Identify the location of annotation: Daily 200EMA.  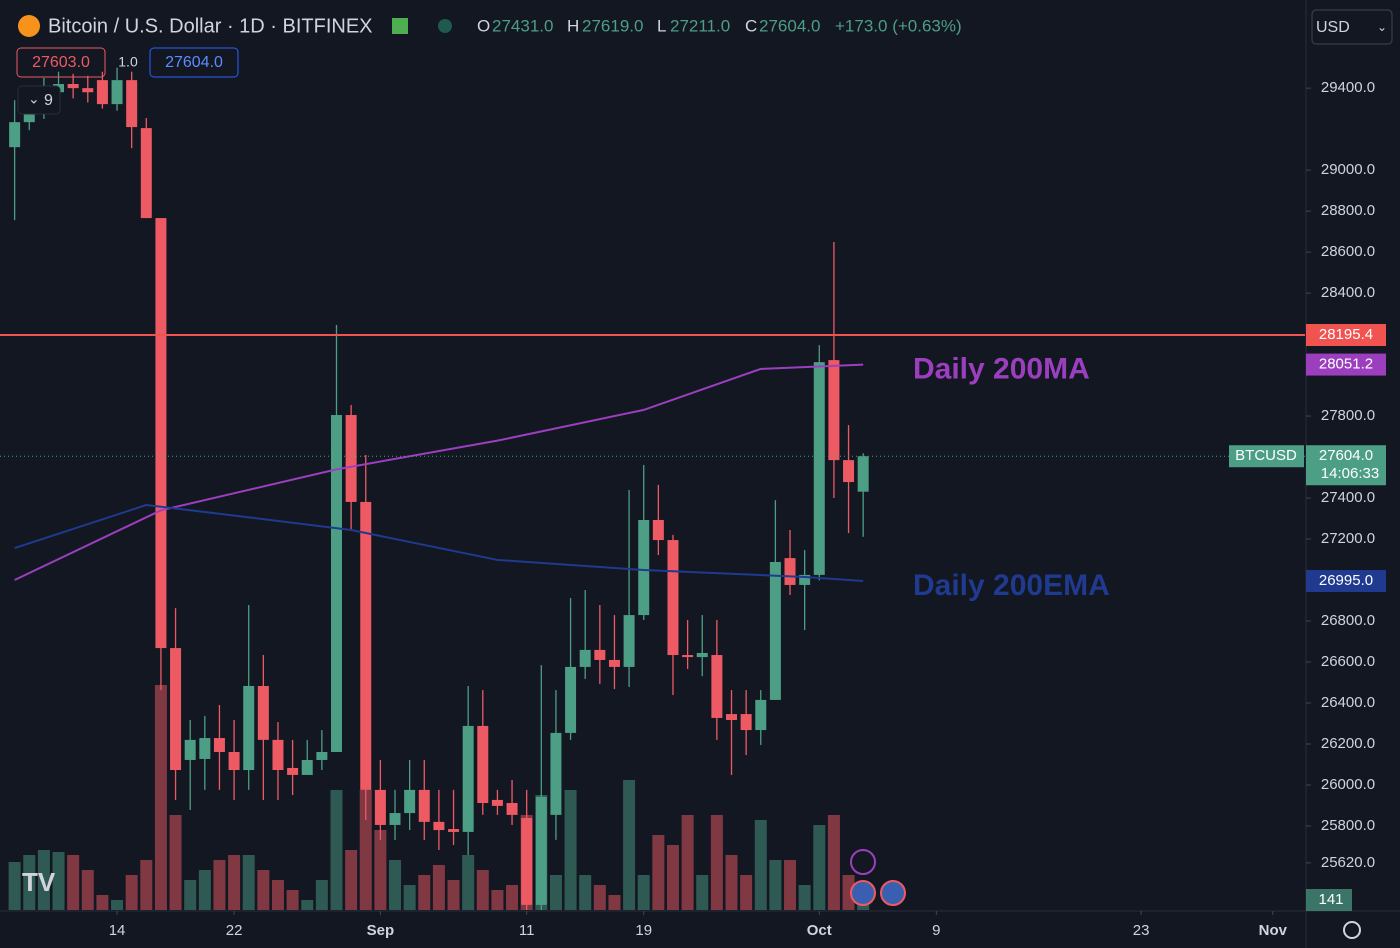
(1011, 585).